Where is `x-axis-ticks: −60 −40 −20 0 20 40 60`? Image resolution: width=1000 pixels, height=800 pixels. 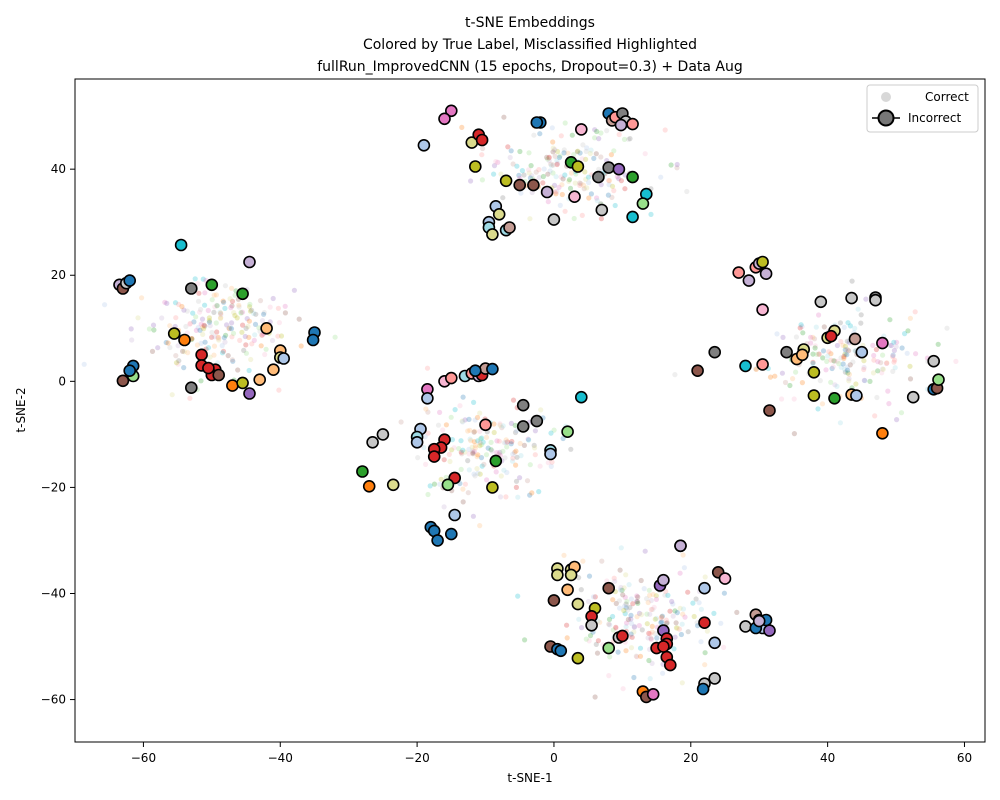
x-axis-ticks: −60 −40 −20 0 20 40 60 is located at coordinates (551, 753).